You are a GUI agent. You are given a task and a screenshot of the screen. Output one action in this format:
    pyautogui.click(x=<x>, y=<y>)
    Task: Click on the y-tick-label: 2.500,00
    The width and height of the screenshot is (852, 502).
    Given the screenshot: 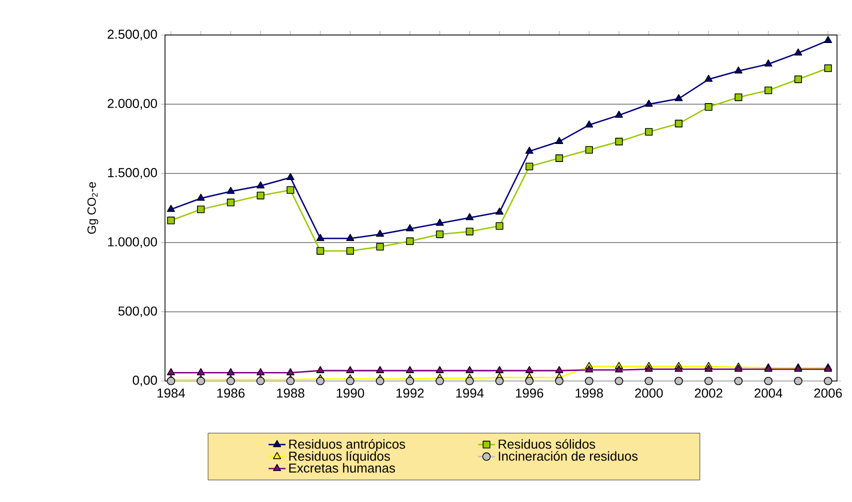 What is the action you would take?
    pyautogui.click(x=132, y=35)
    